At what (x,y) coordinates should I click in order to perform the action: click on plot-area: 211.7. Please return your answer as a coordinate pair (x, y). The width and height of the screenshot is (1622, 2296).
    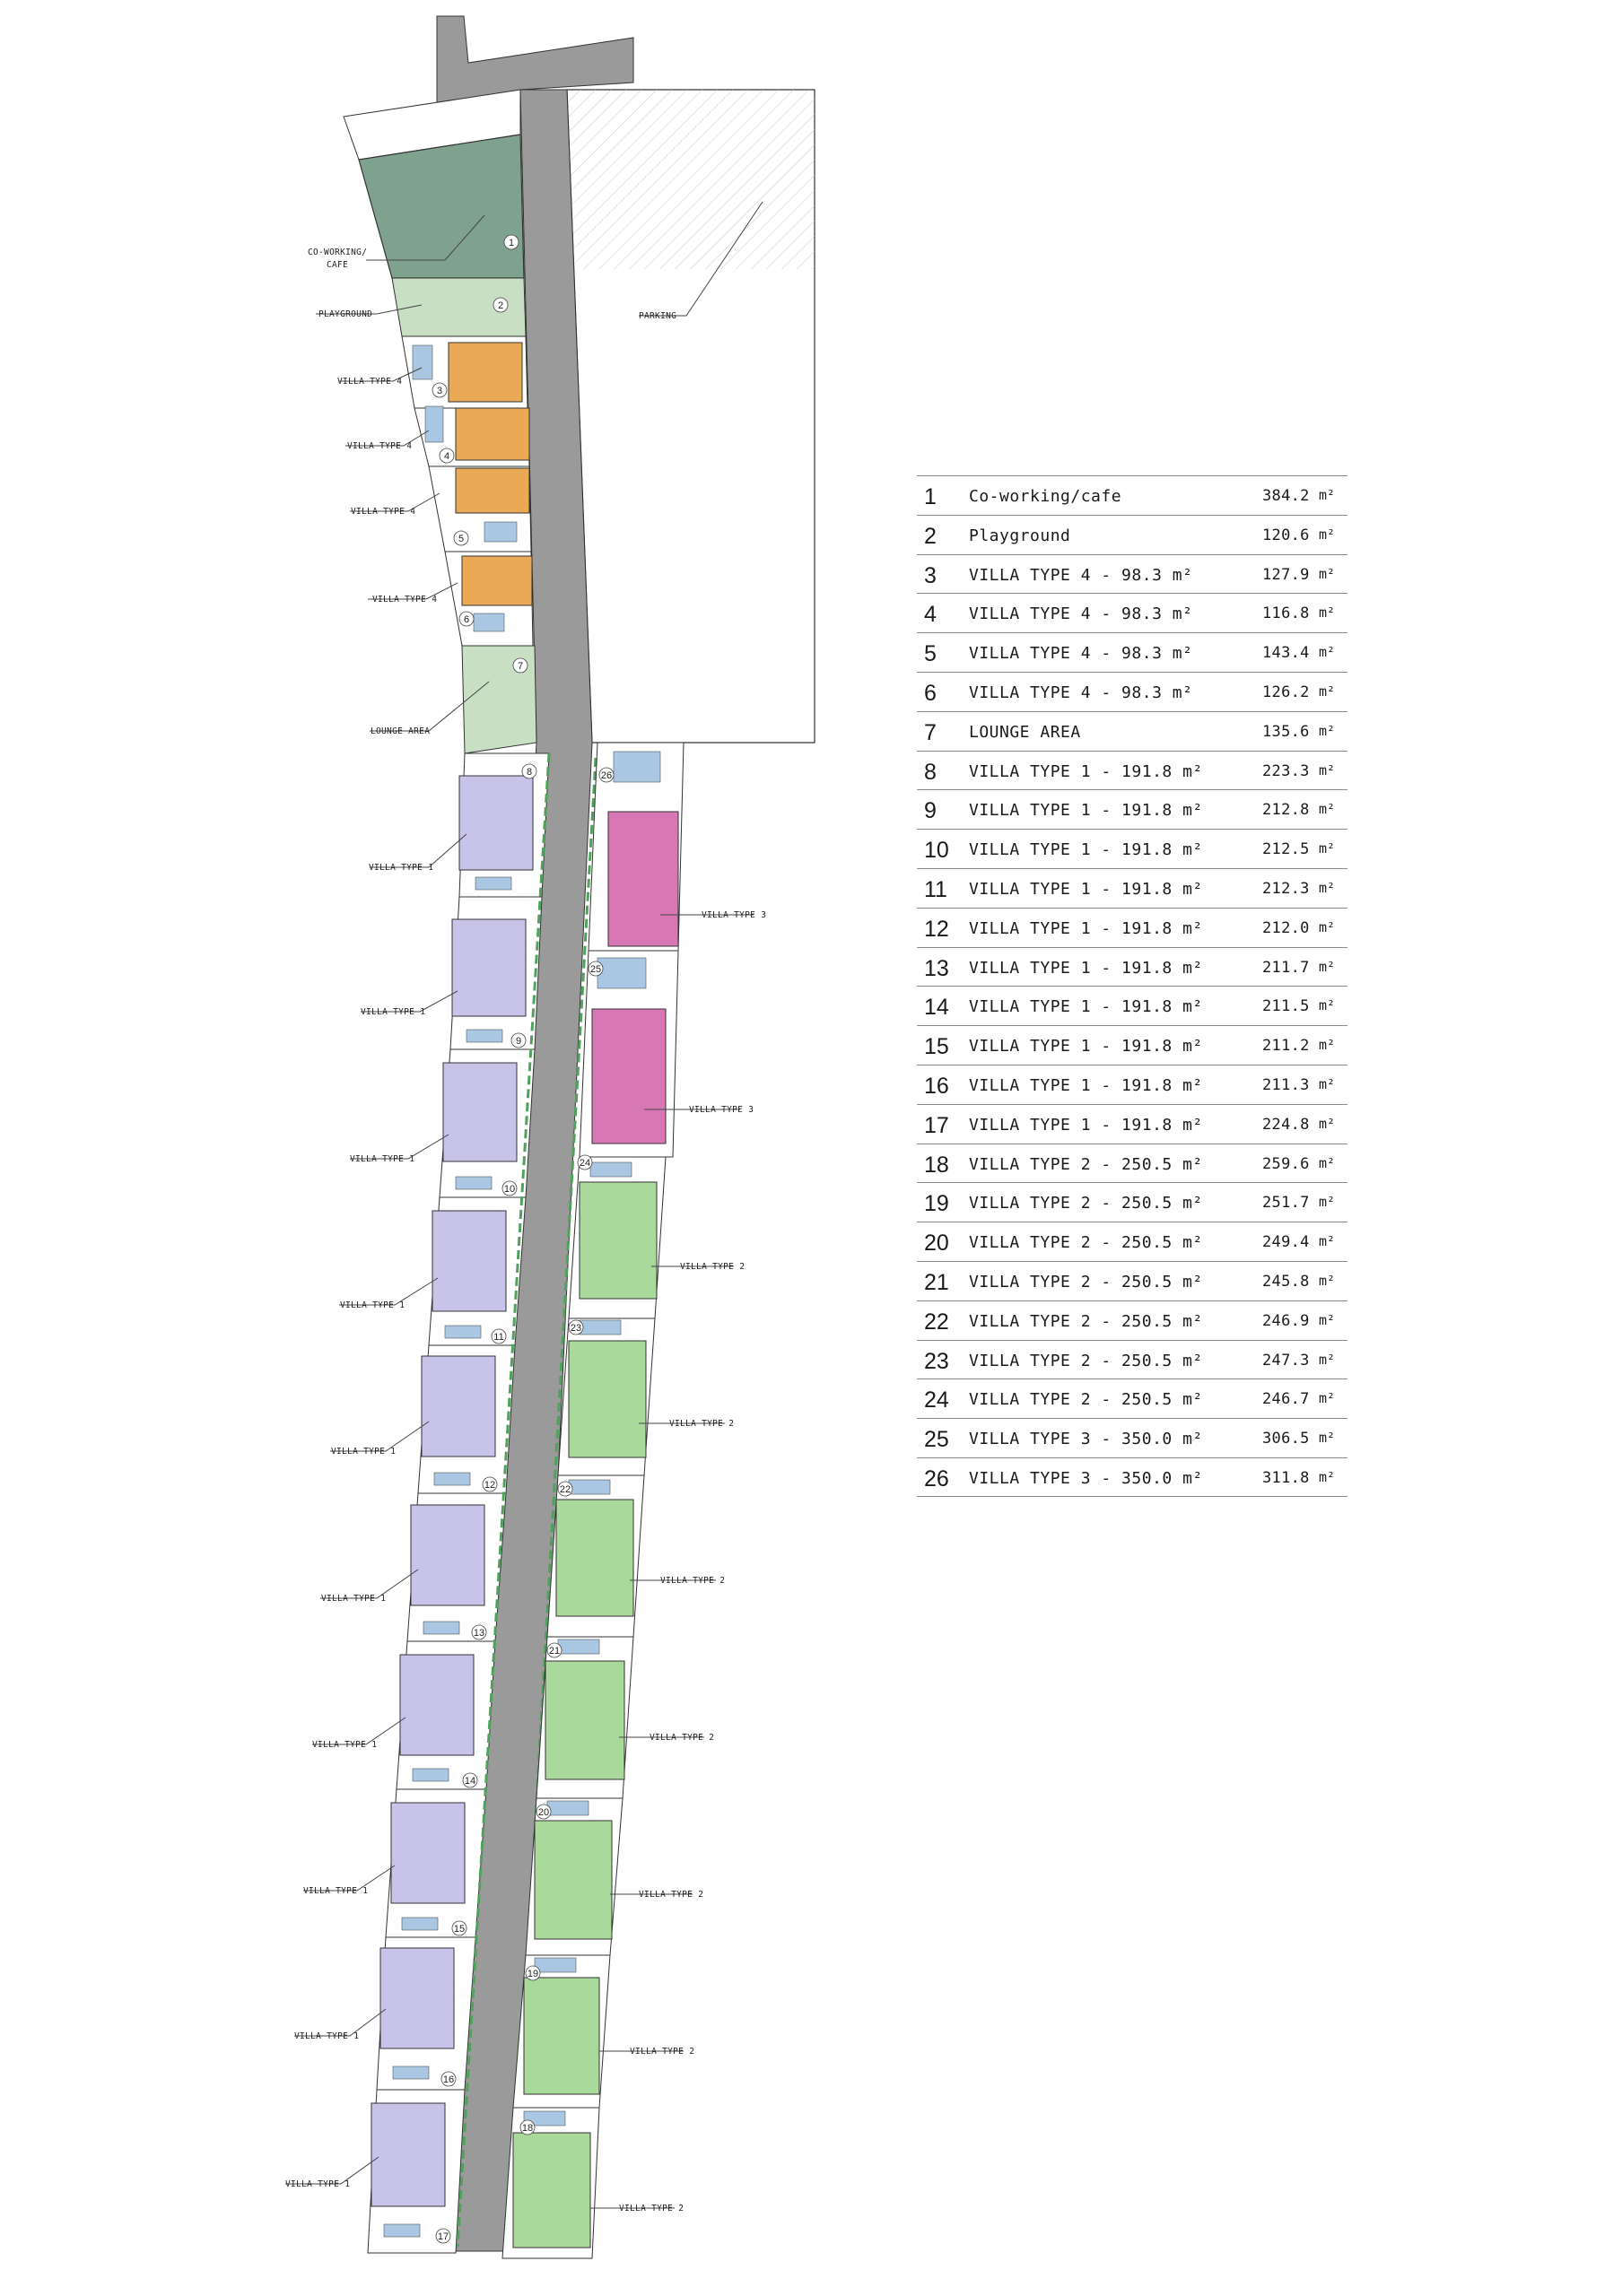
    Looking at the image, I should click on (1286, 967).